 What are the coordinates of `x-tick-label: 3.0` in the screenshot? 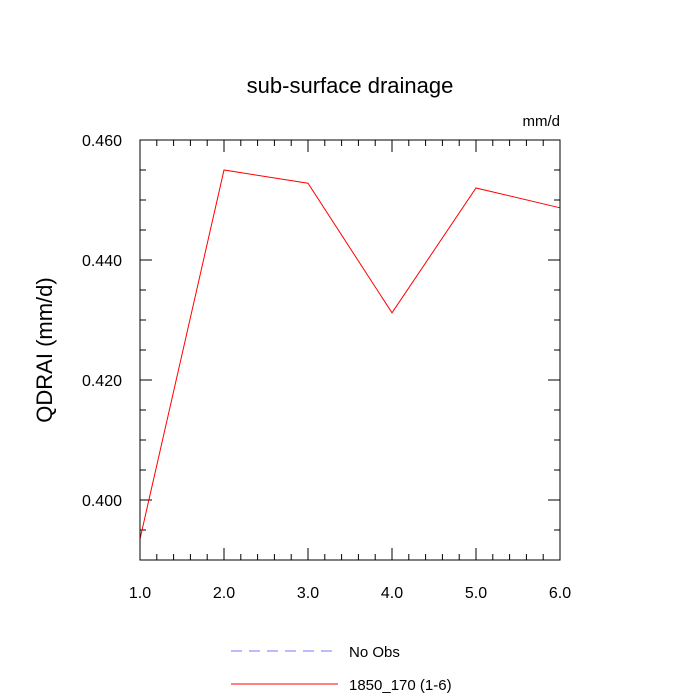 It's located at (308, 593).